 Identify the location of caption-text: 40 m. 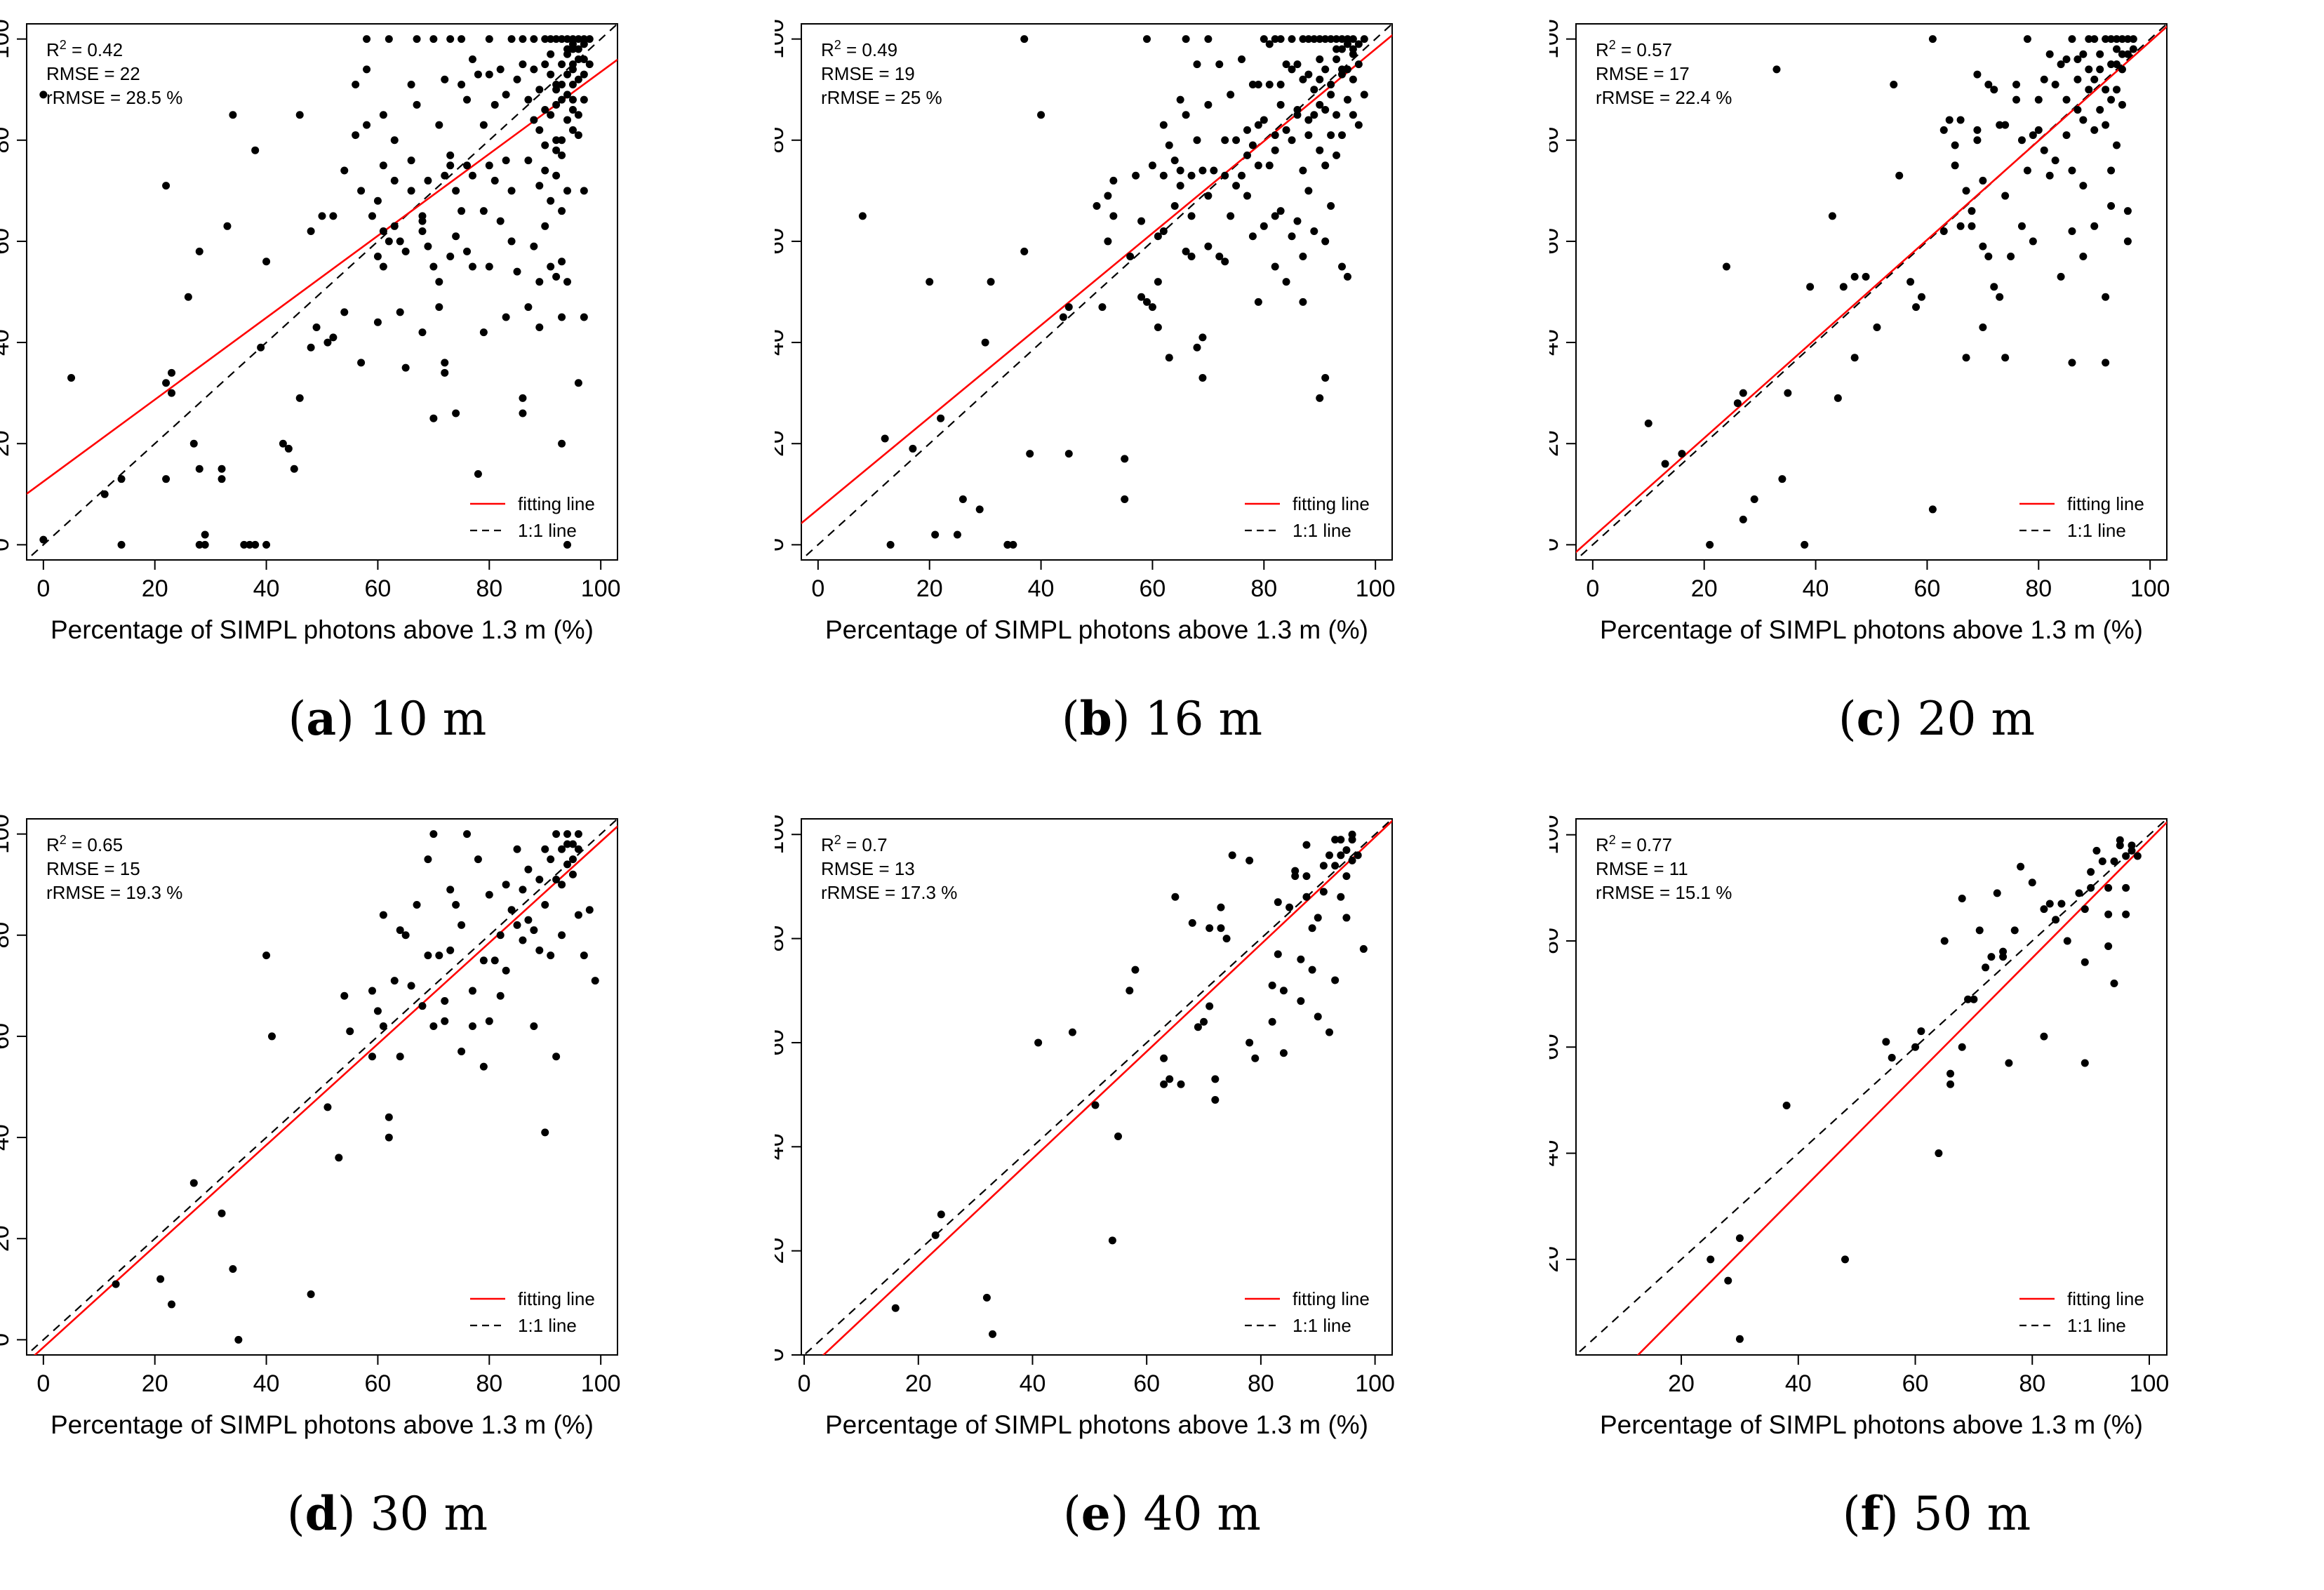
(1195, 1514).